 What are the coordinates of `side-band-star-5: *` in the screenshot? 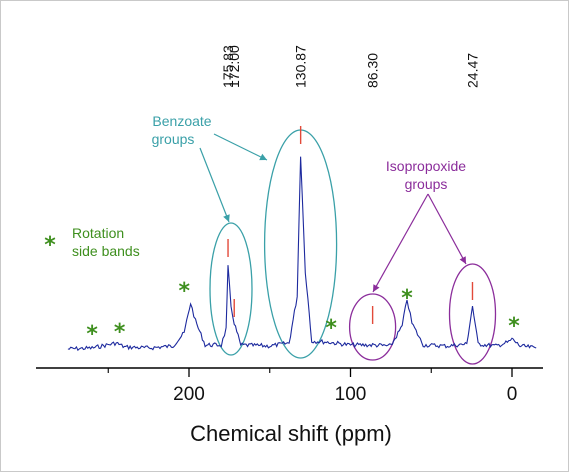 It's located at (514, 326).